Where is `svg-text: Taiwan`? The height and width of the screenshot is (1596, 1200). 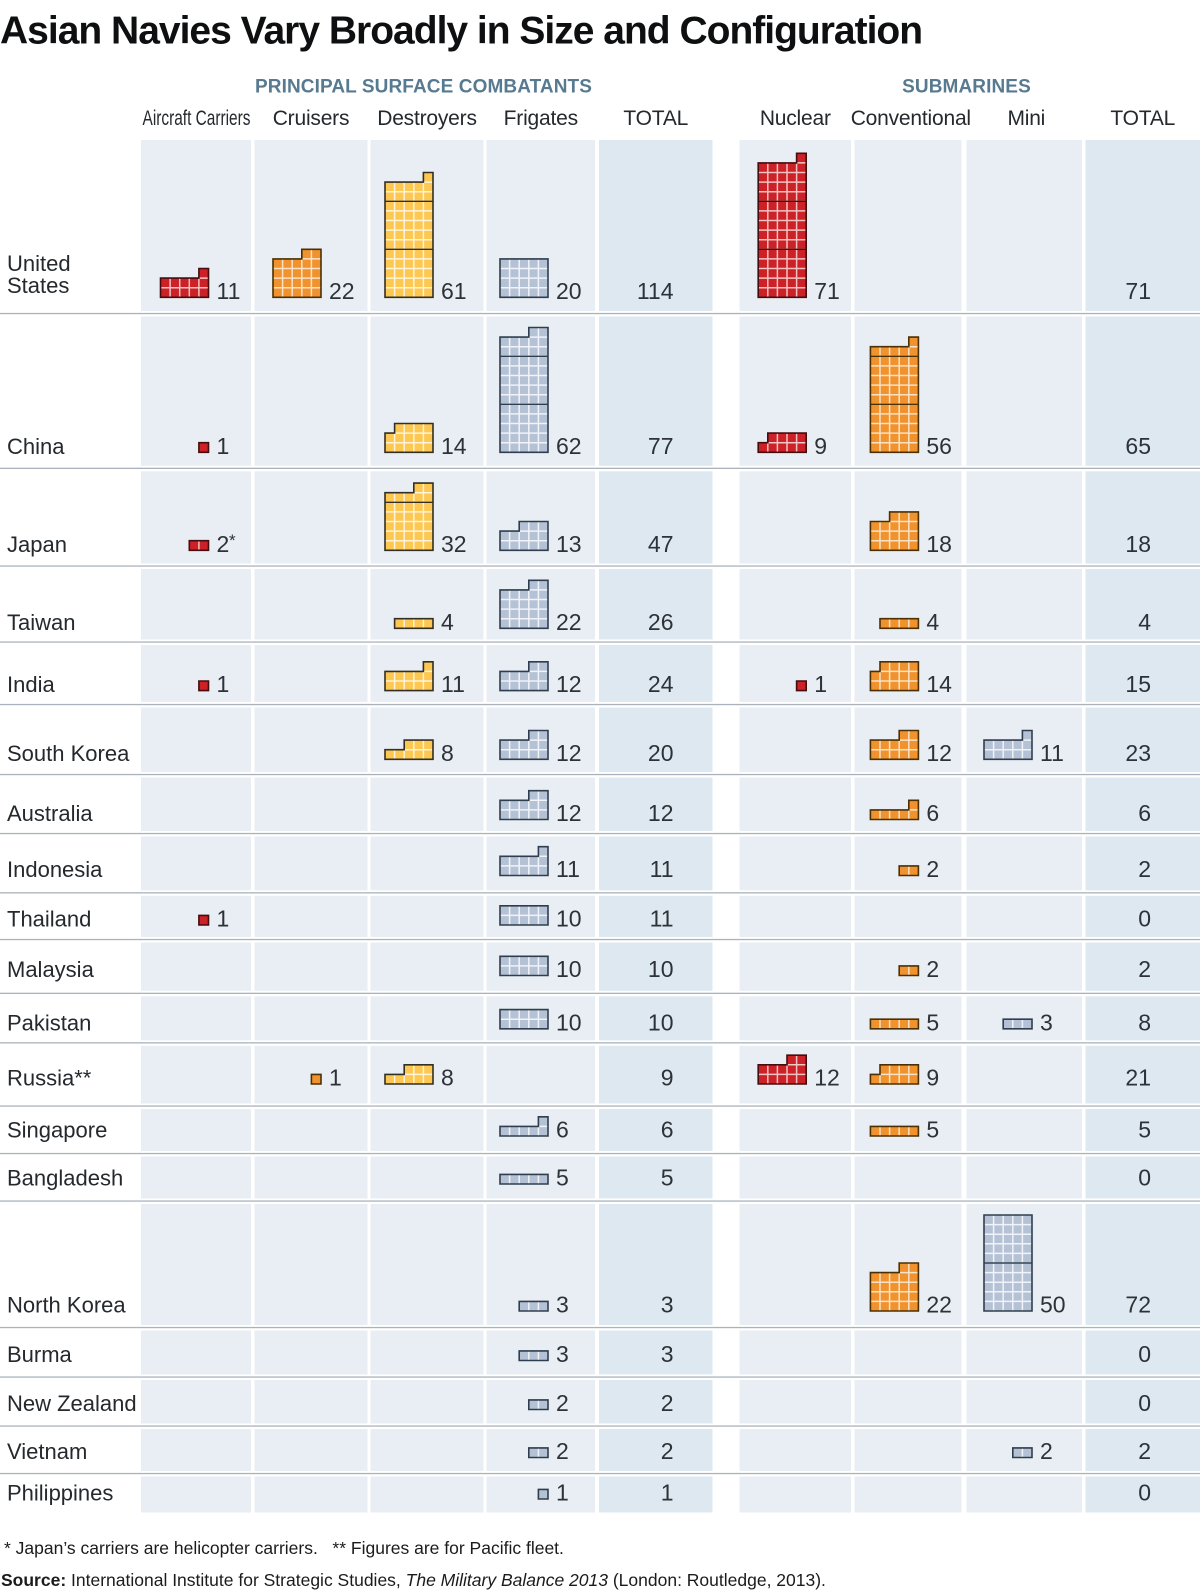 svg-text: Taiwan is located at coordinates (41, 622).